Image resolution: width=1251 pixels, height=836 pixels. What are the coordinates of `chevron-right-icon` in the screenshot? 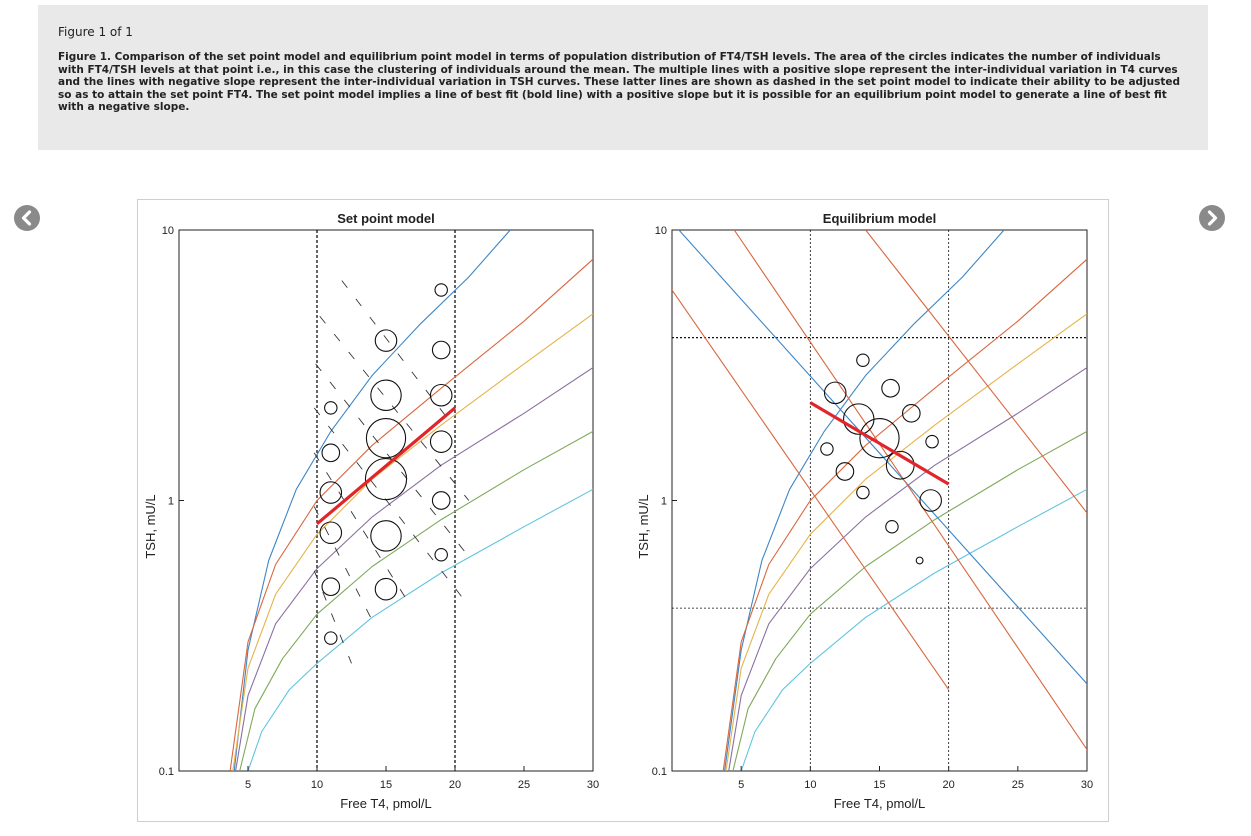 It's located at (1212, 218).